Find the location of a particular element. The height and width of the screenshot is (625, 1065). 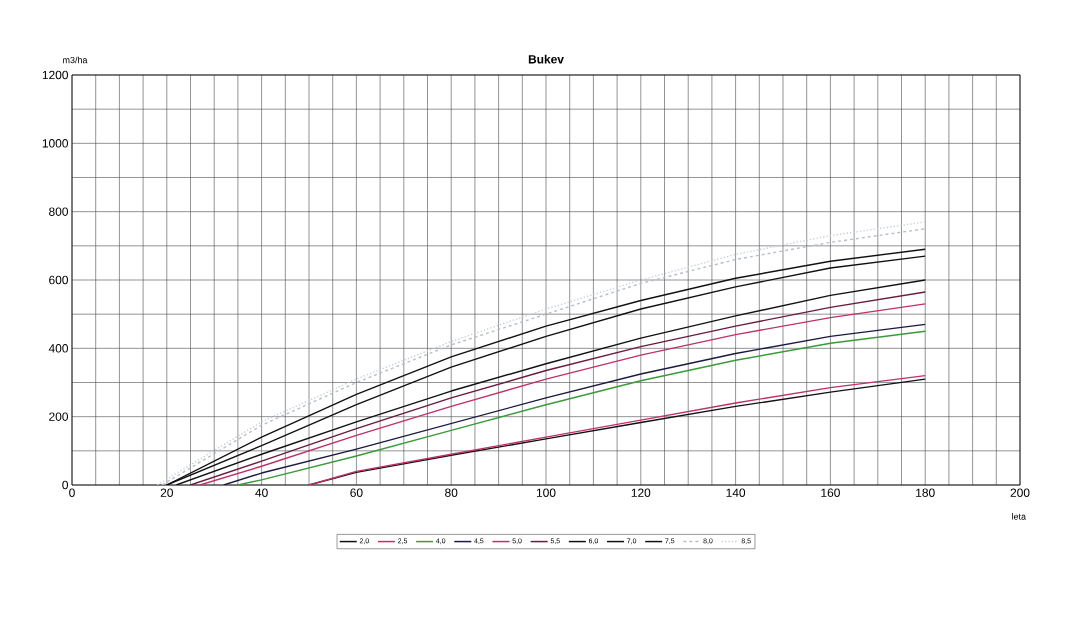

chart-title: Bukev is located at coordinates (546, 59).